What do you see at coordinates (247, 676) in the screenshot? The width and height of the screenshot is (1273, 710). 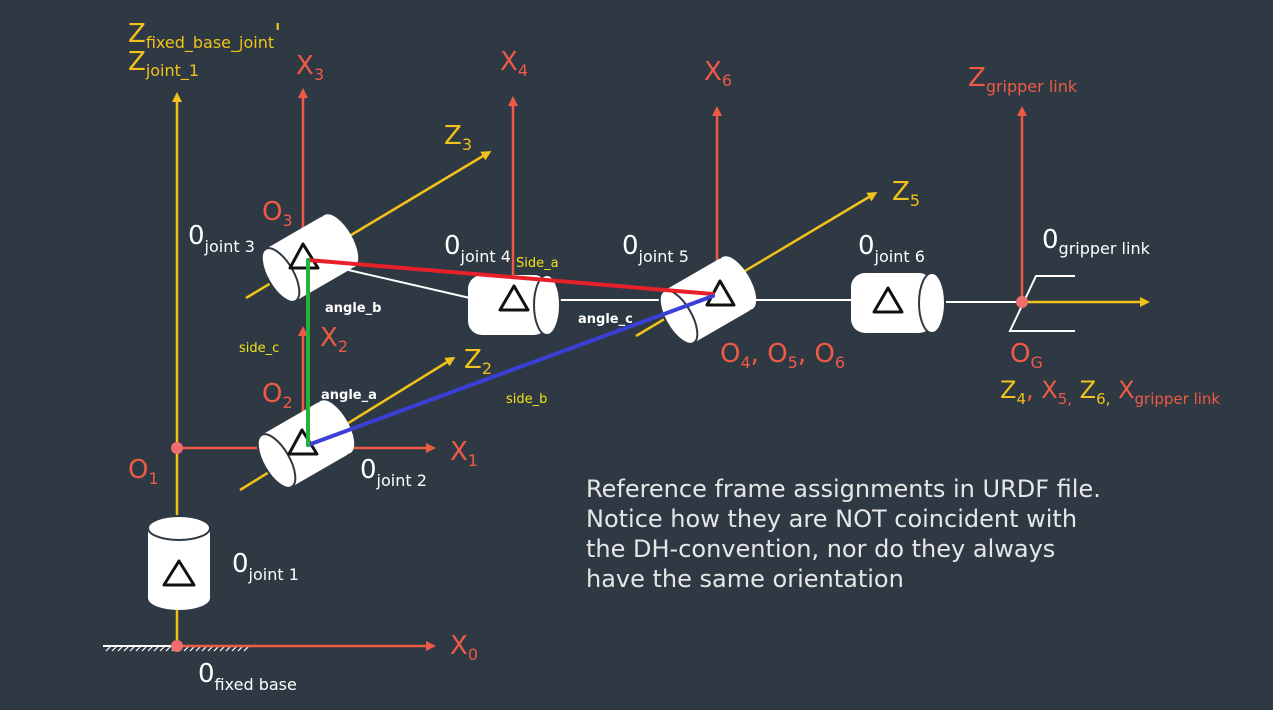 I see `label-frame-fixed-base: 0fixed base` at bounding box center [247, 676].